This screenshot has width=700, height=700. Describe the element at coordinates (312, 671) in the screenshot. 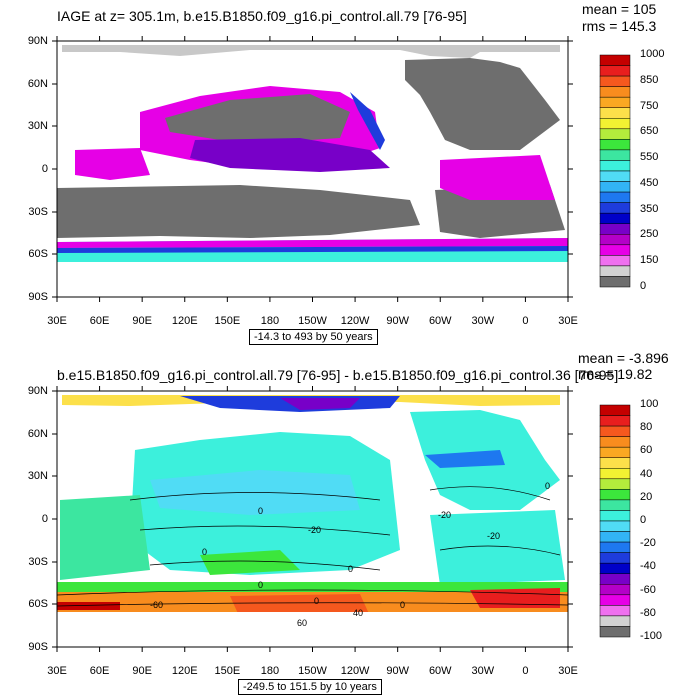

I see `lon-label: 150W` at that location.